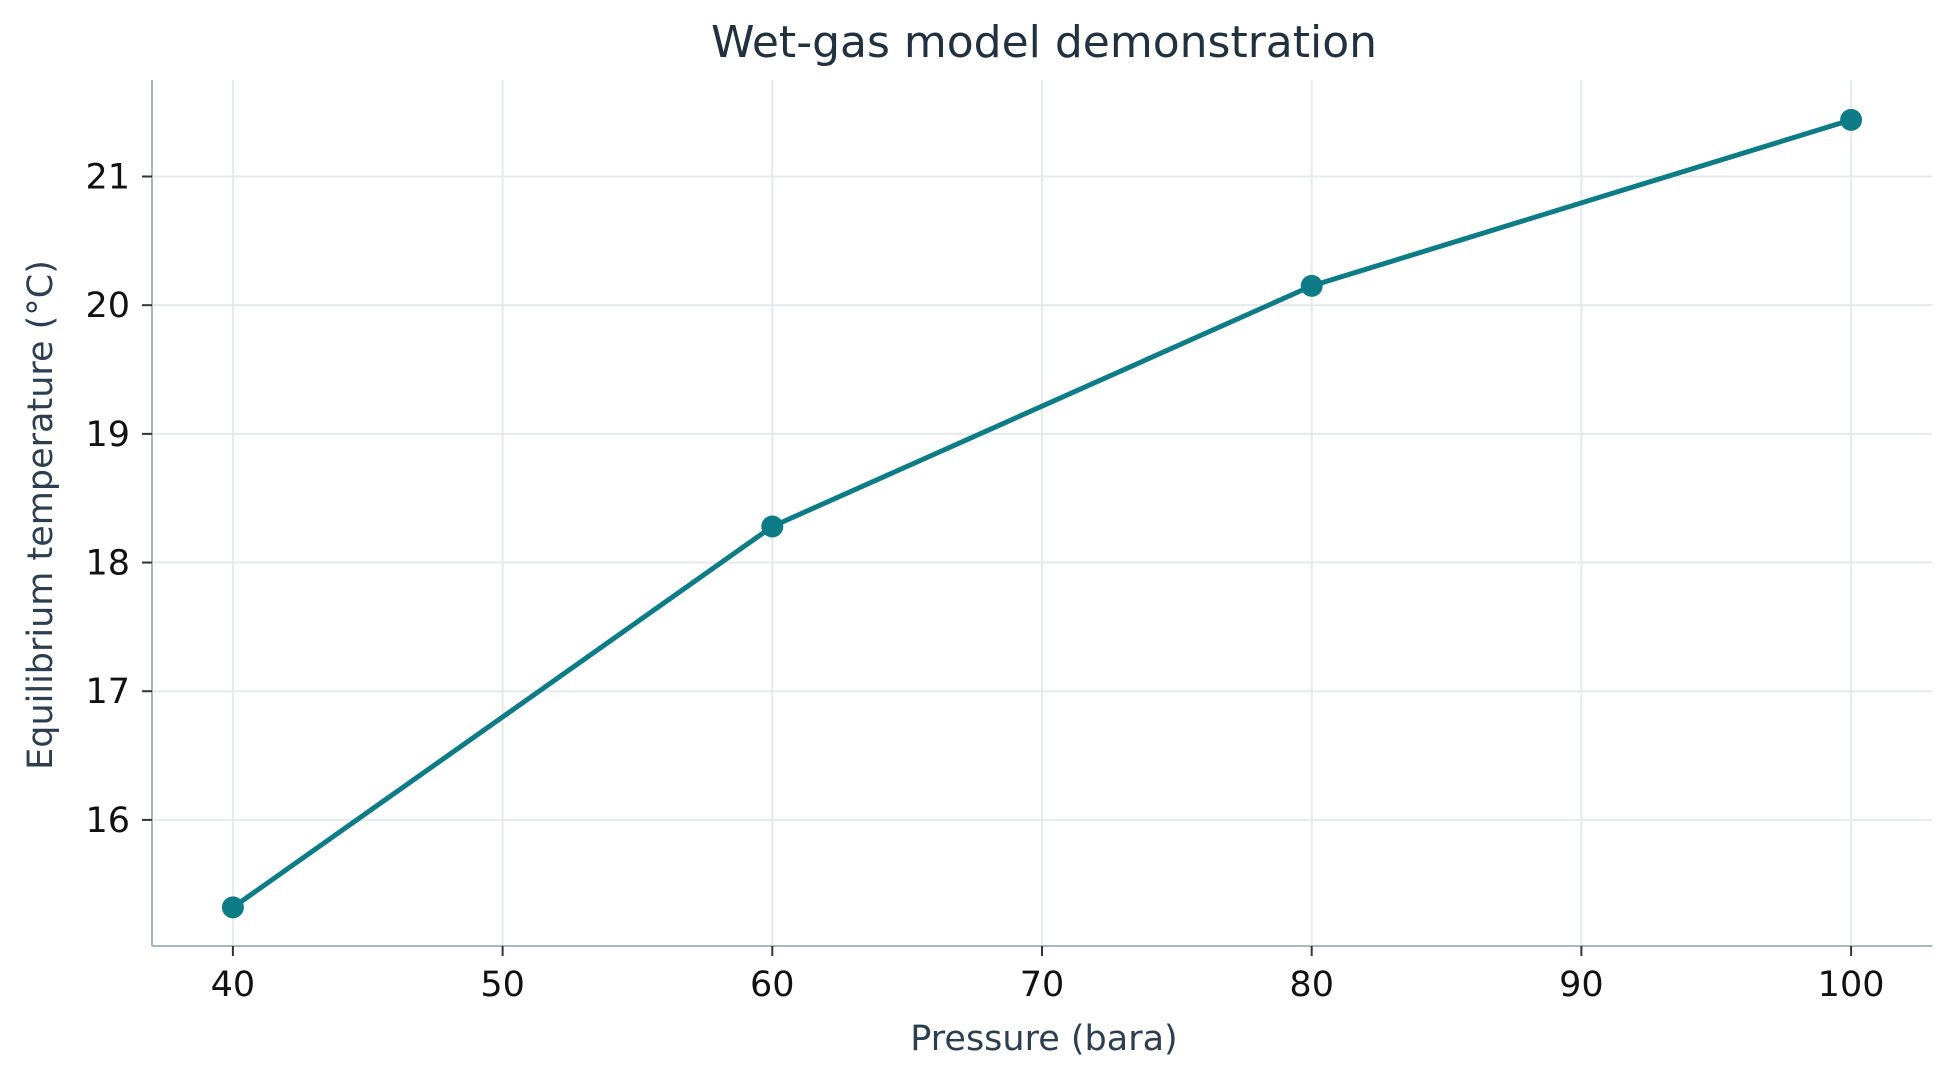 Image resolution: width=1947 pixels, height=1087 pixels. I want to click on x-tick-label: 50, so click(502, 985).